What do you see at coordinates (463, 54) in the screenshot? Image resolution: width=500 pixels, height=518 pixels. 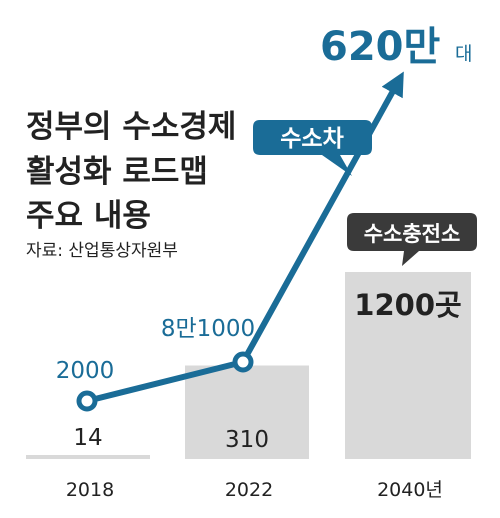 I see `line-label-2040-unit: 대` at bounding box center [463, 54].